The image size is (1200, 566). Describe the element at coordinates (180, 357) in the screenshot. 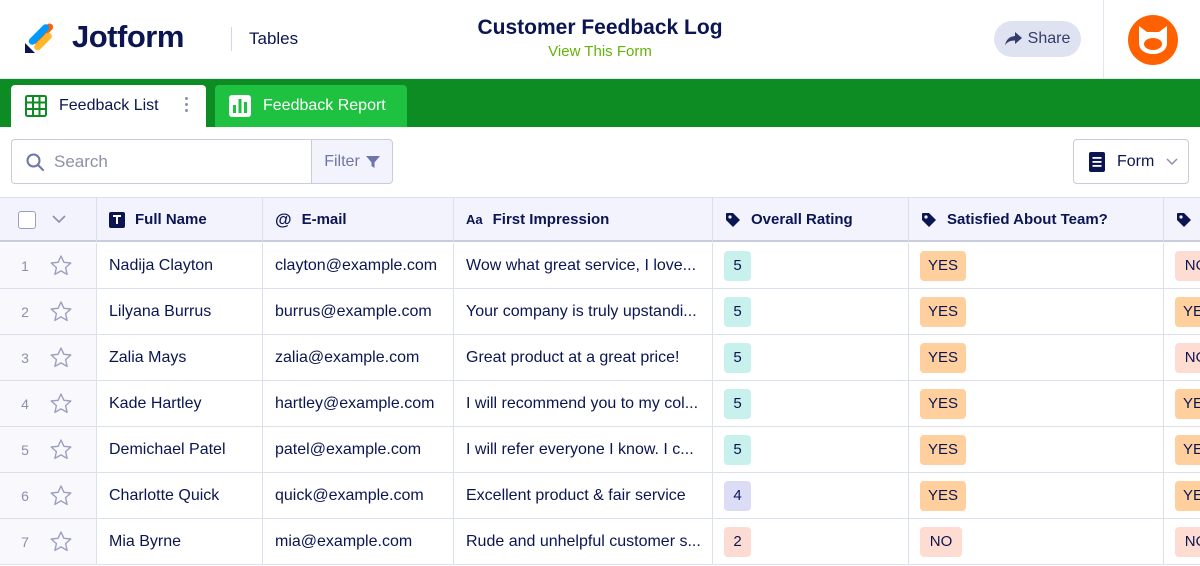

I see `cell-full-name: Zalia Mays` at that location.